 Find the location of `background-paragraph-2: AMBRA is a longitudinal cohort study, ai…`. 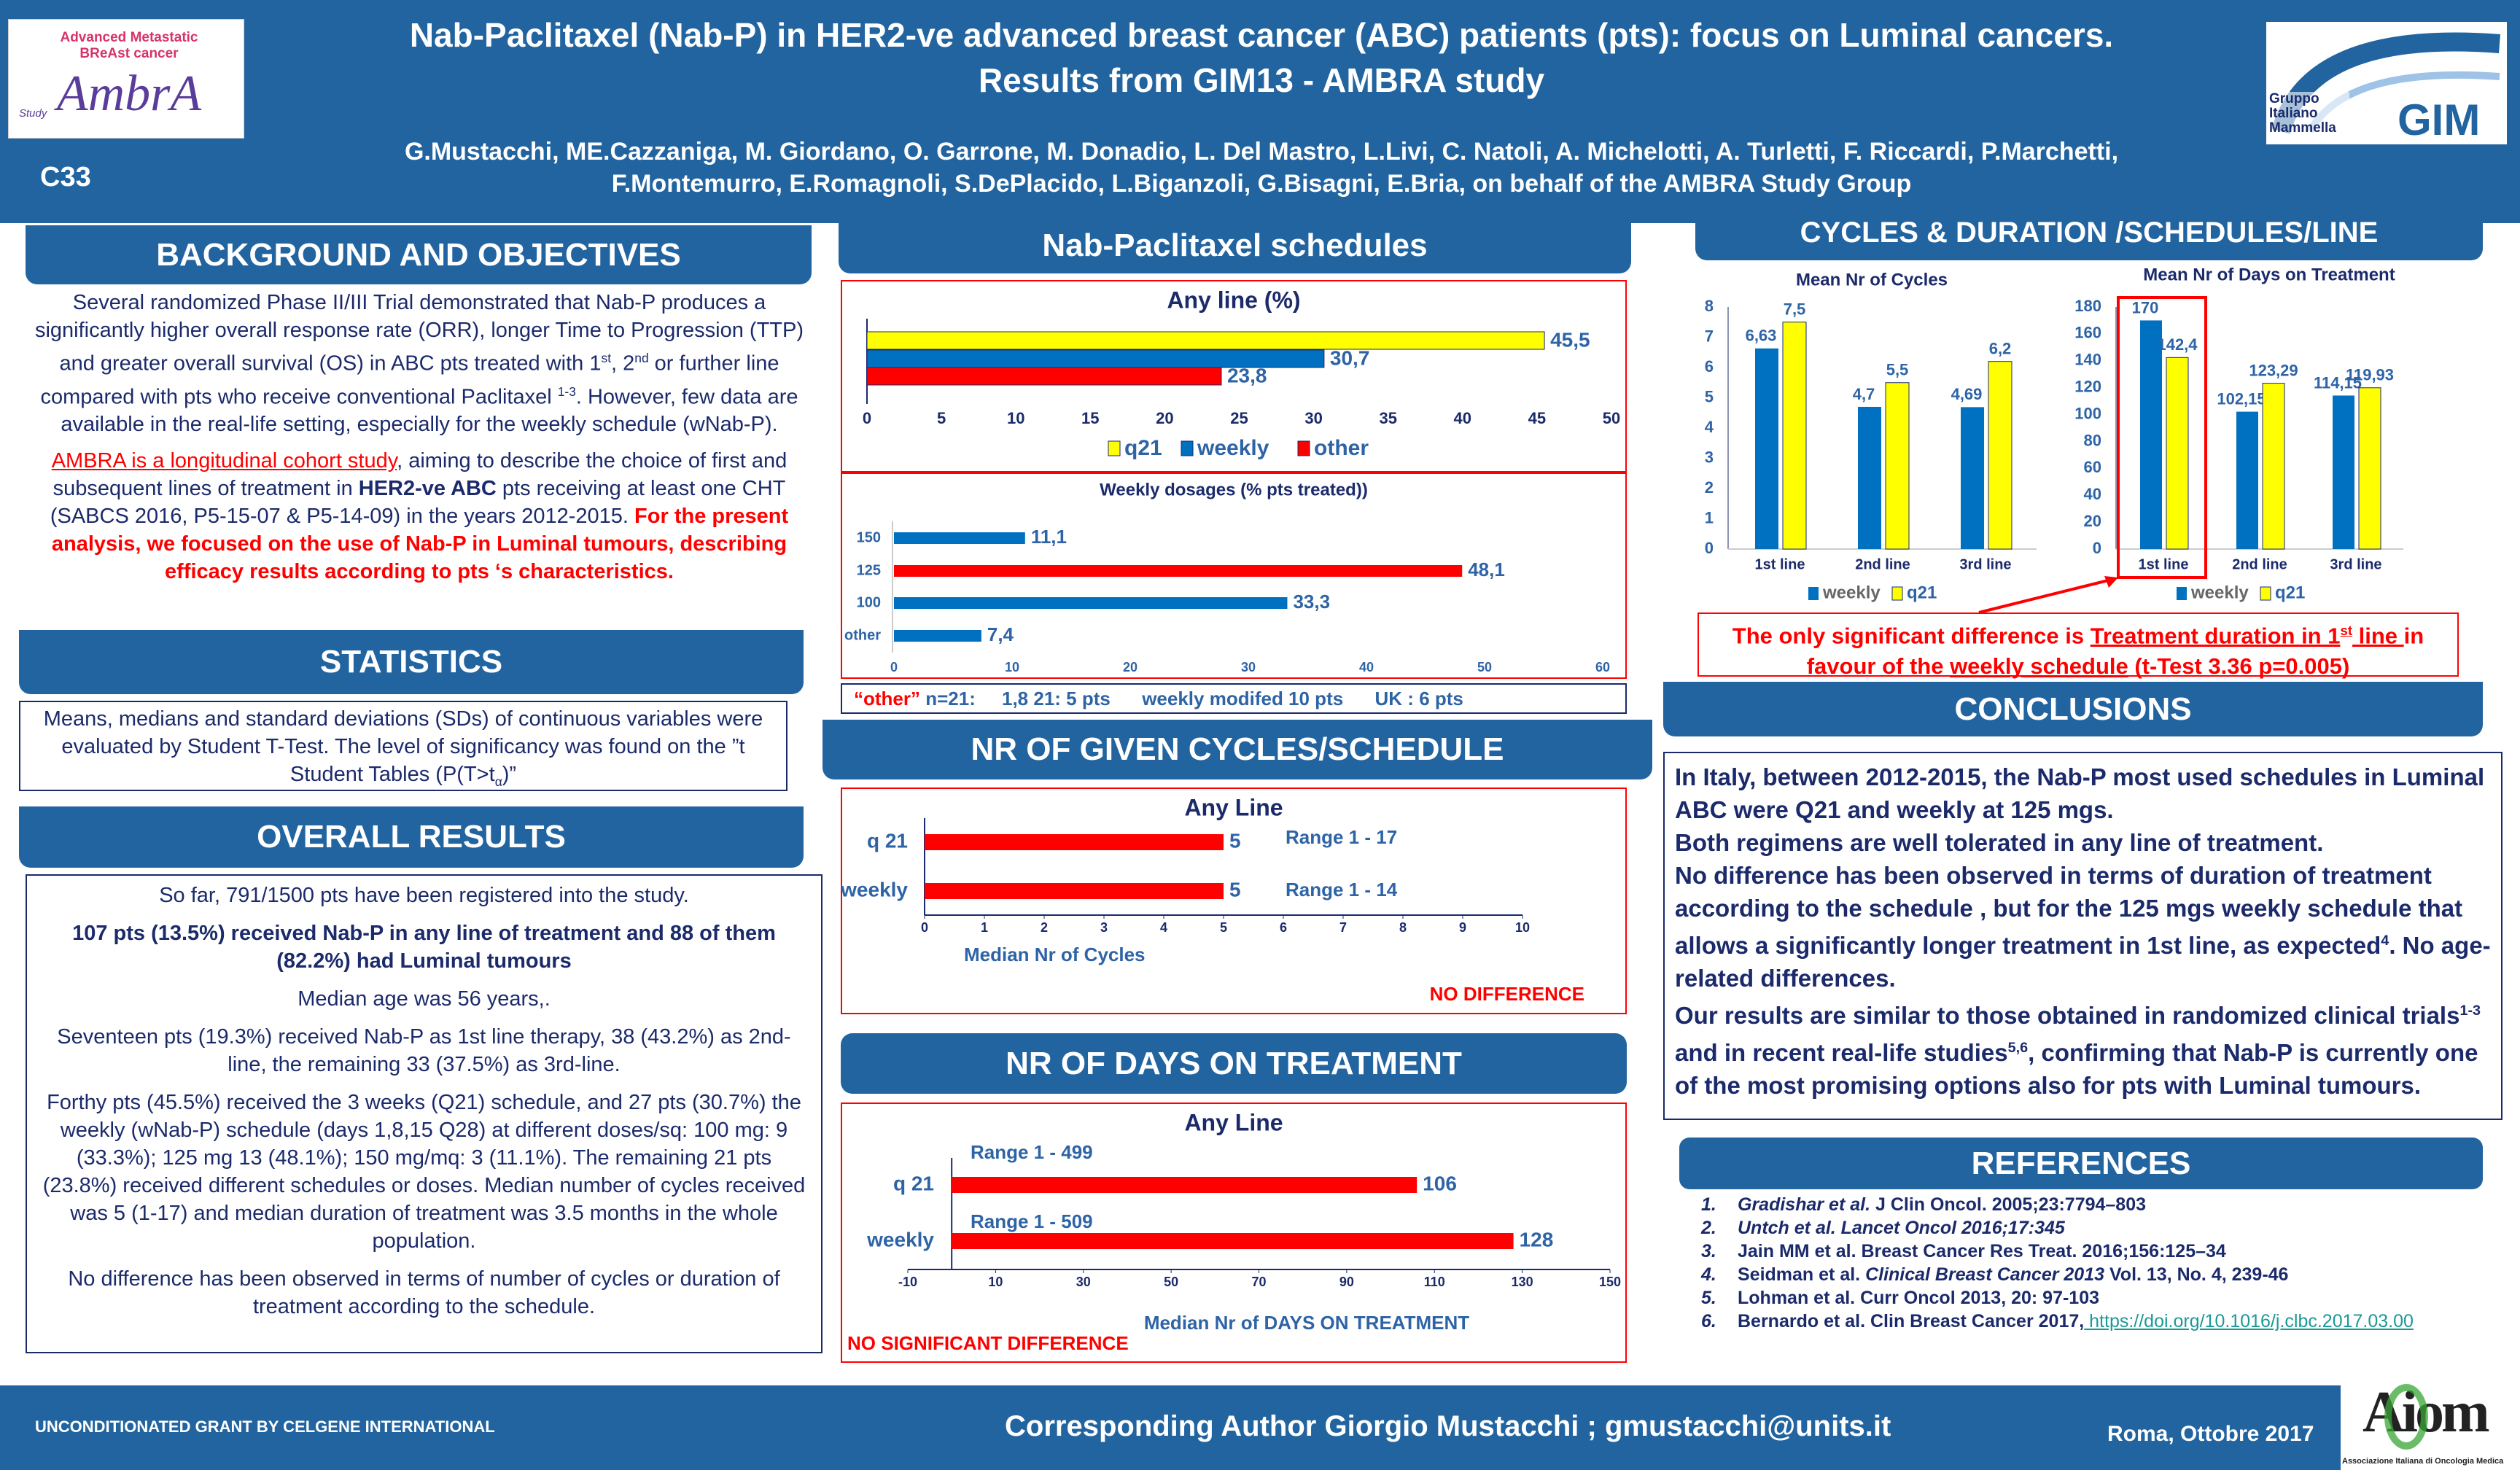

background-paragraph-2: AMBRA is a longitudinal cohort study, ai… is located at coordinates (419, 516).